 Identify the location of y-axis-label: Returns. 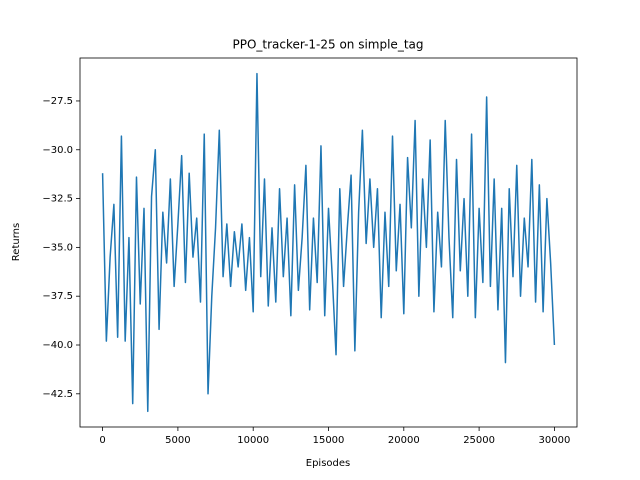
(16, 242).